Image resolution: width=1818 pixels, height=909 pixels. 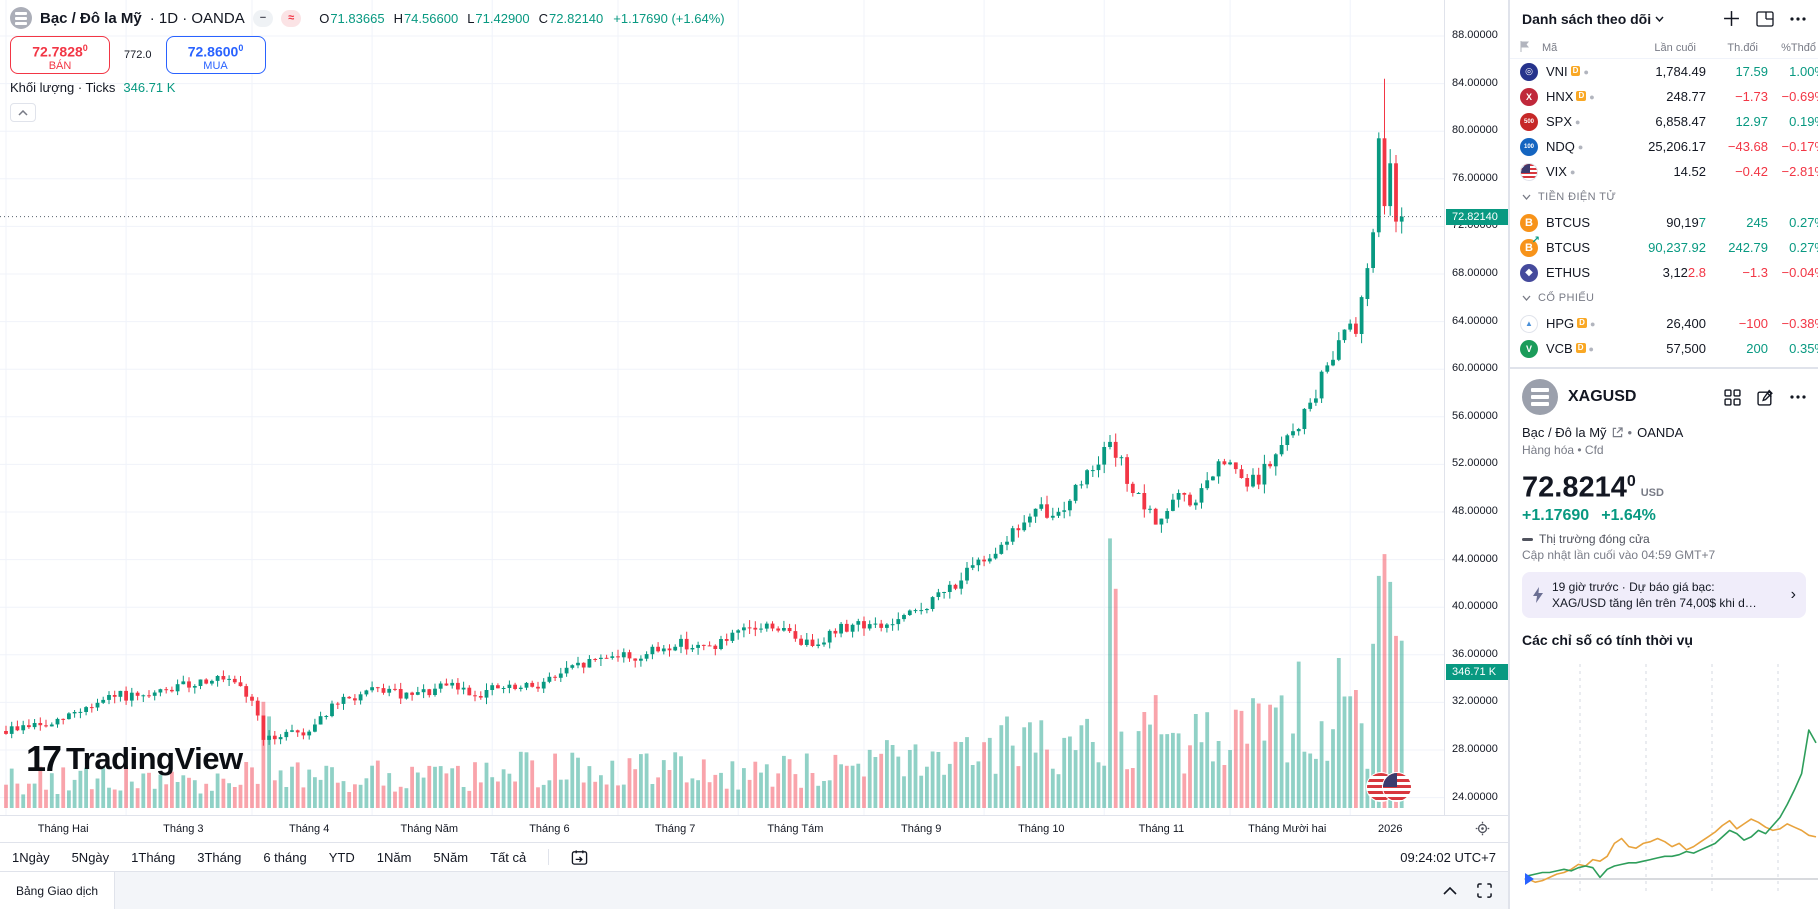 I want to click on instrument-type: Hàng hóa • Cfd, so click(x=1563, y=450).